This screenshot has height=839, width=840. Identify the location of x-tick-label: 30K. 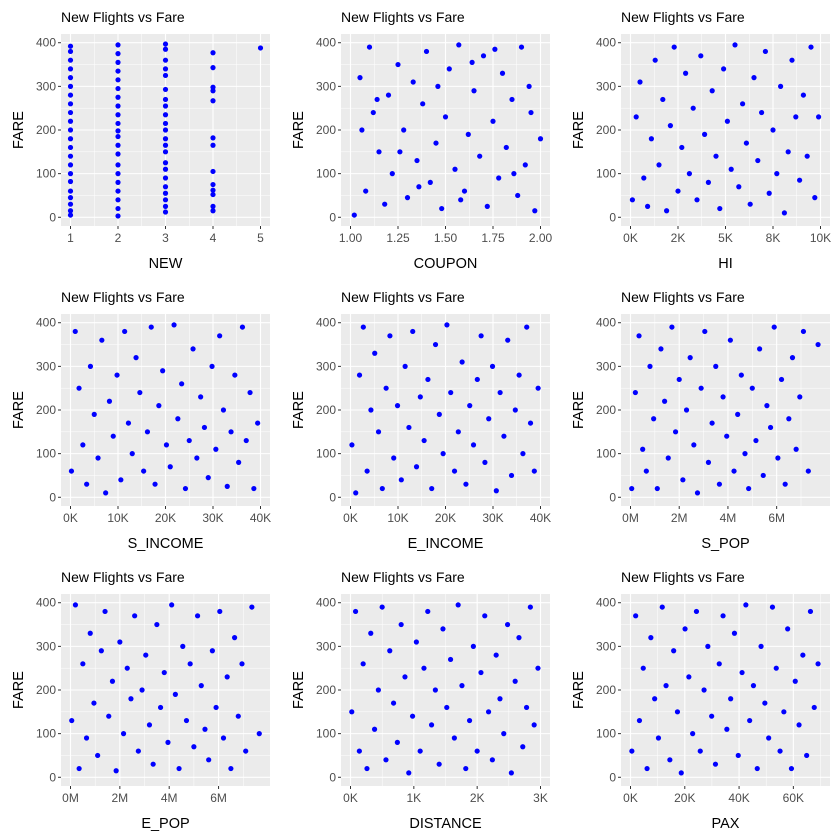
(212, 518).